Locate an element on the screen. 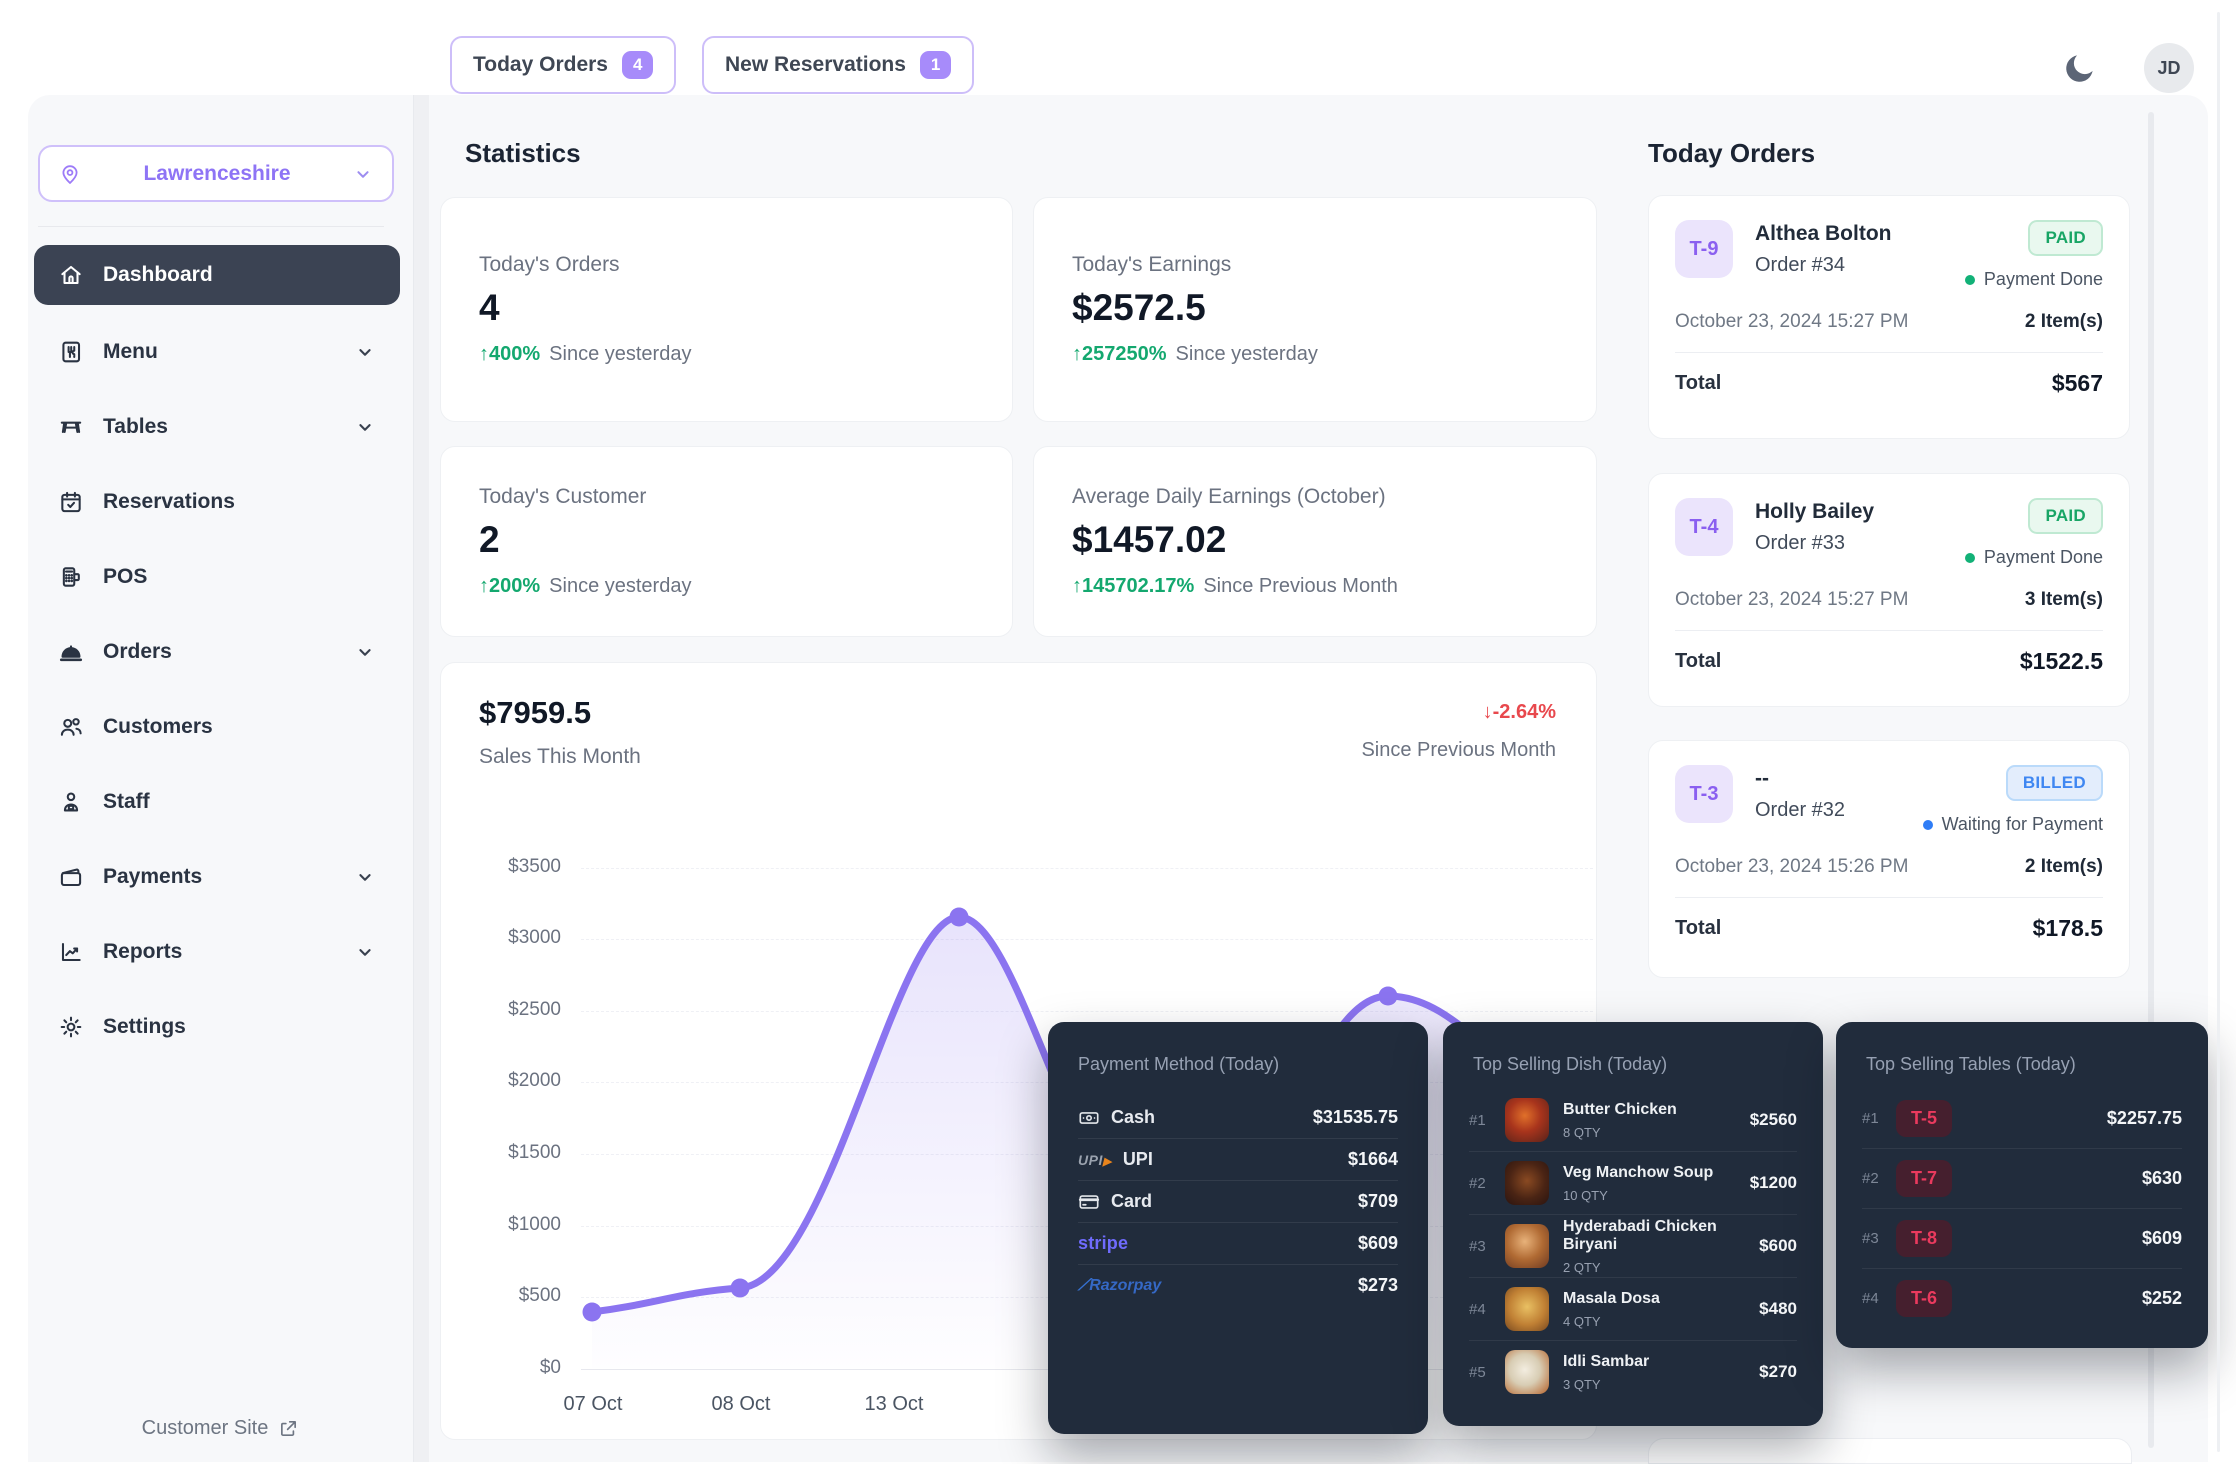 This screenshot has height=1464, width=2236. sidebar-item-payments: Payments is located at coordinates (217, 877).